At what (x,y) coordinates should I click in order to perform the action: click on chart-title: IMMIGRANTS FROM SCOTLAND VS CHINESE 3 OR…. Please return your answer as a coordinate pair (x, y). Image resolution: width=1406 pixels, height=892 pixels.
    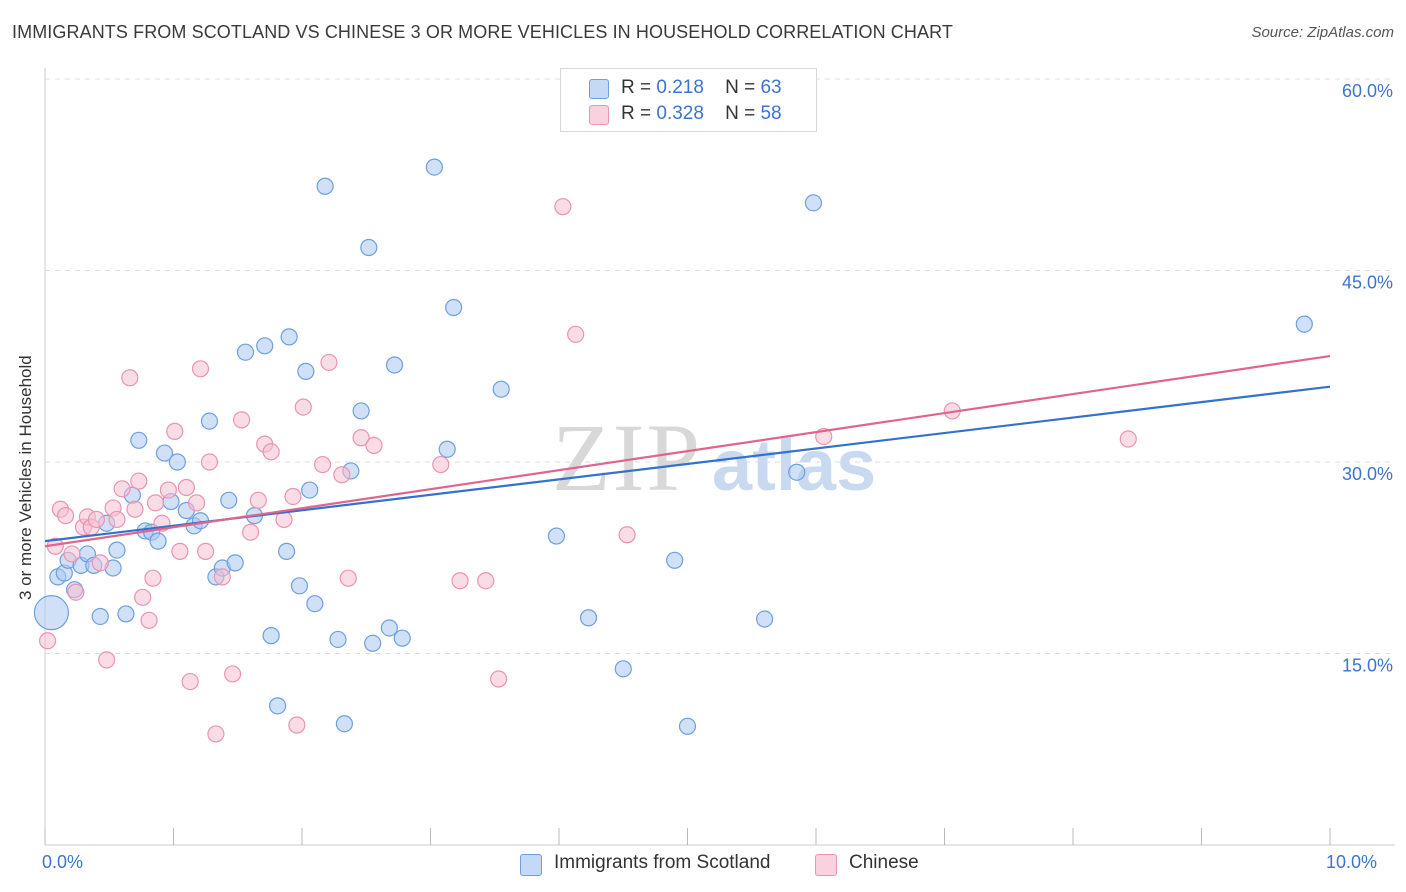
    Looking at the image, I should click on (482, 32).